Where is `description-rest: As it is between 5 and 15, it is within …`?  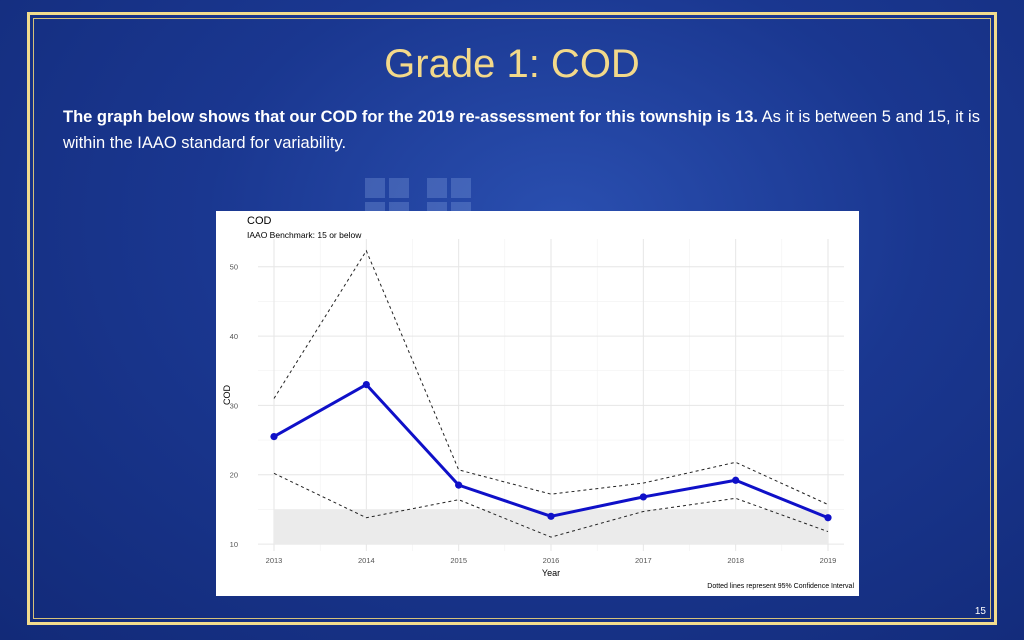 description-rest: As it is between 5 and 15, it is within … is located at coordinates (521, 130).